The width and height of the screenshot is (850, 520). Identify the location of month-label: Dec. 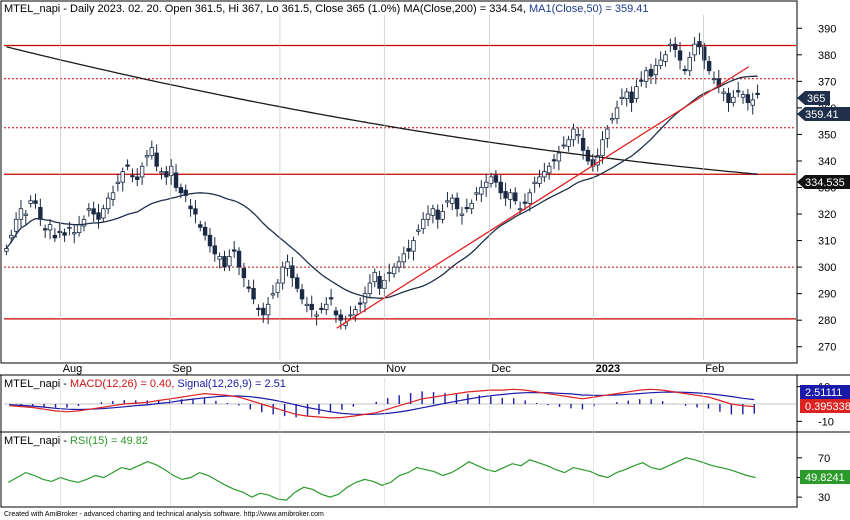
(501, 369).